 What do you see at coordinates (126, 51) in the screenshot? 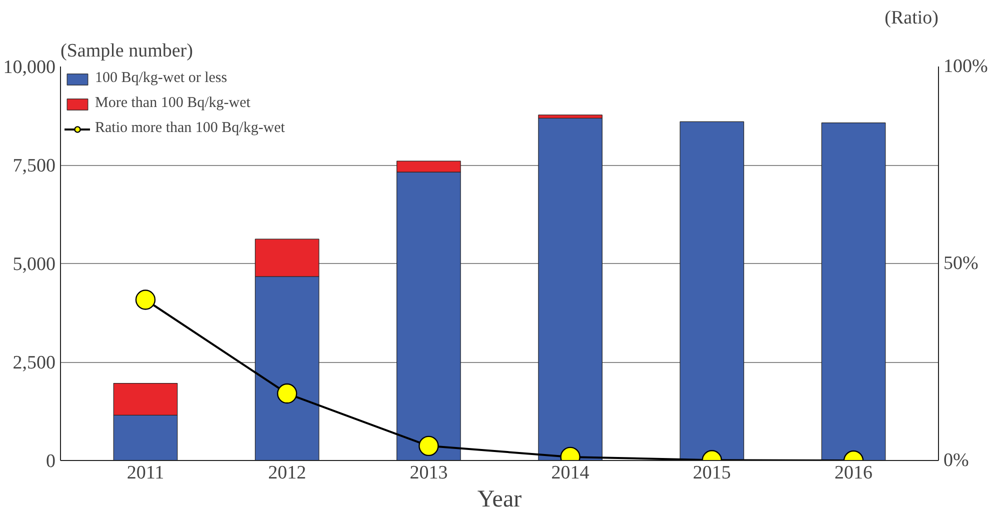
I see `y-axis-title: (Sample number)` at bounding box center [126, 51].